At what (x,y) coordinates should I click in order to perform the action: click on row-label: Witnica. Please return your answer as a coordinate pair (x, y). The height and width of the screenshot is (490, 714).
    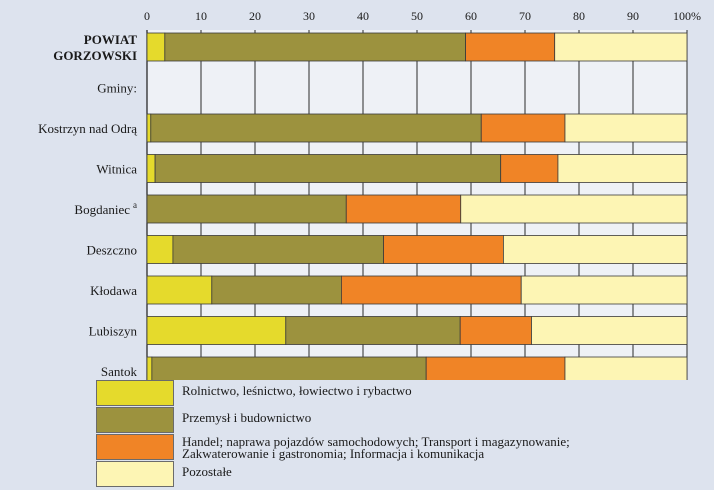
    Looking at the image, I should click on (116, 169).